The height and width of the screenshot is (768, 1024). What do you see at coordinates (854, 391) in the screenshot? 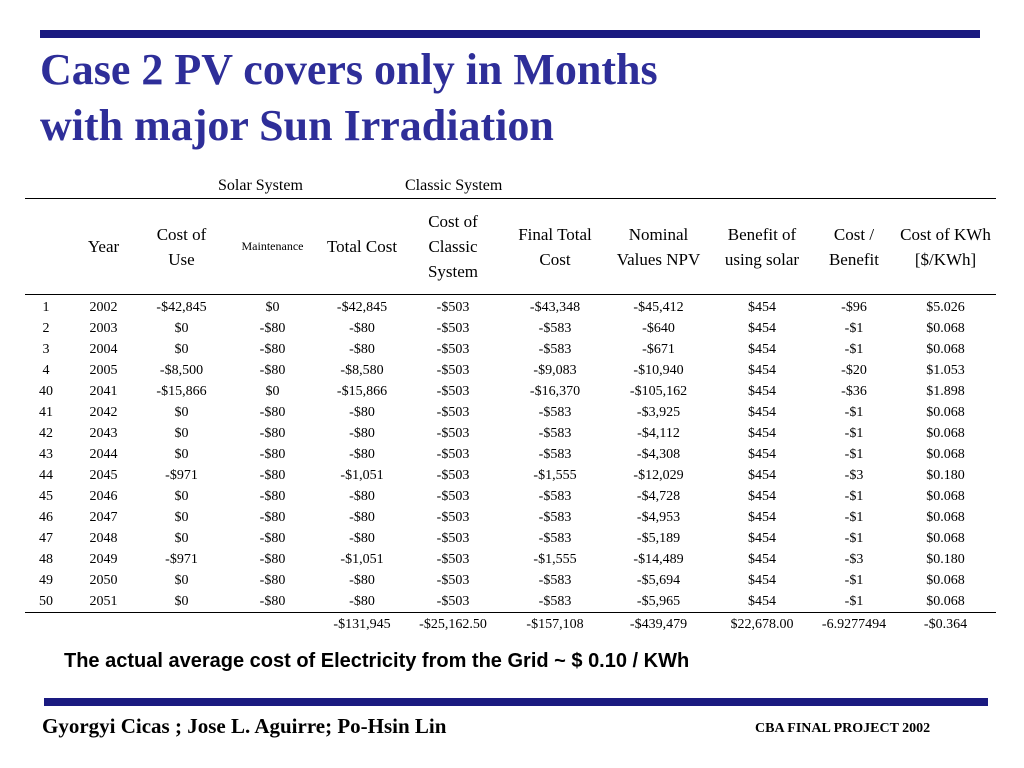
I see `cell-cost-benefit: -$36` at bounding box center [854, 391].